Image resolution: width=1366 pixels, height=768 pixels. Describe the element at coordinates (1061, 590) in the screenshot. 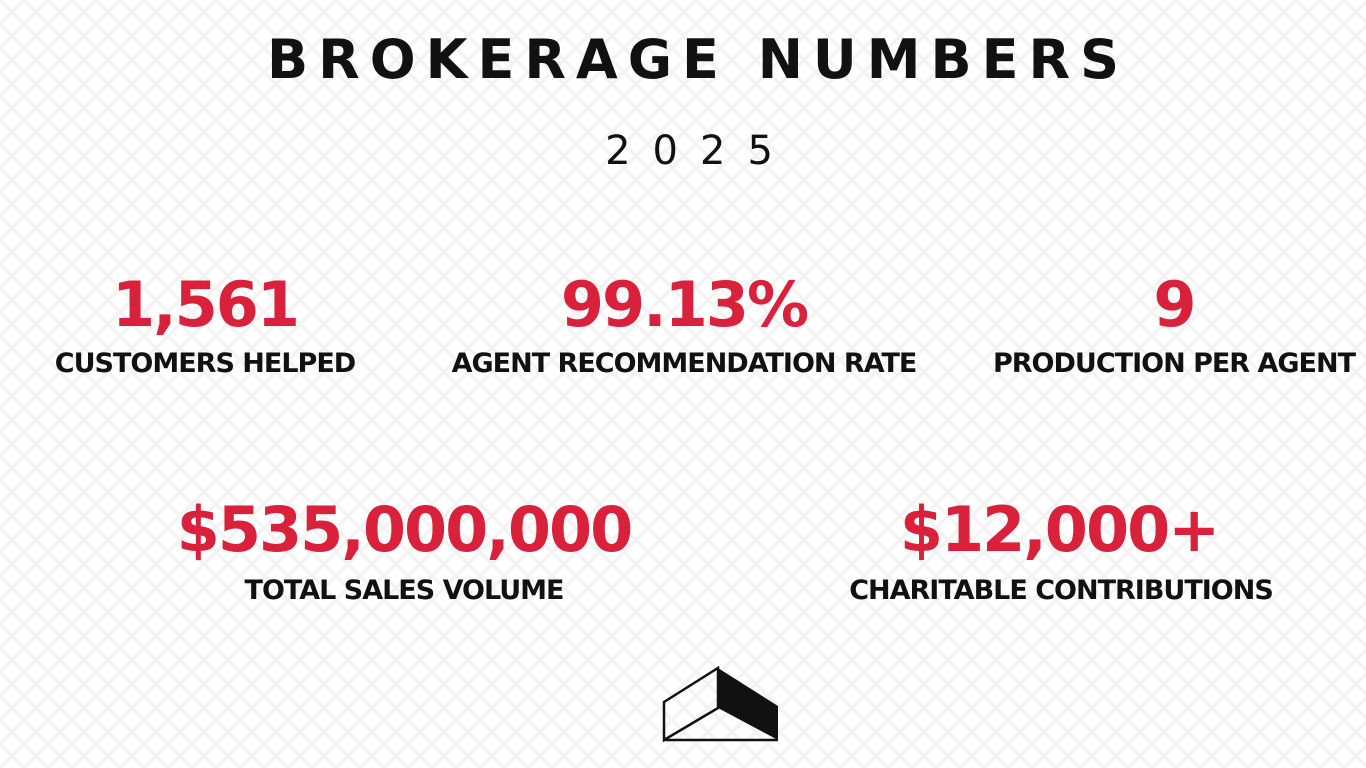

I see `stat-label: CHARITABLE CONTRIBUTIONS` at that location.